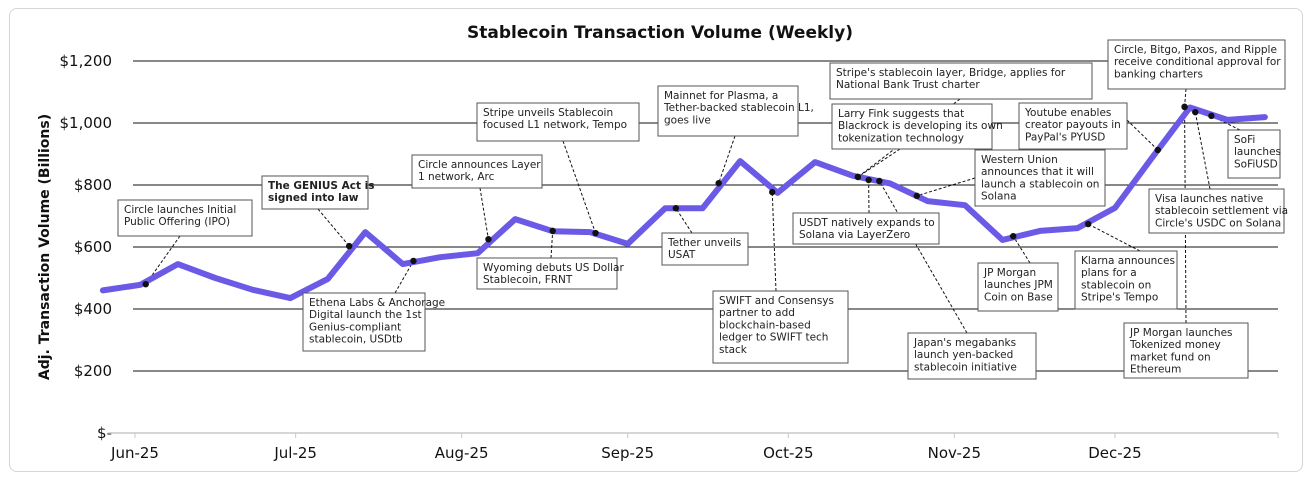  What do you see at coordinates (721, 96) in the screenshot?
I see `annotation-text: Mainnet for Plasma, a` at bounding box center [721, 96].